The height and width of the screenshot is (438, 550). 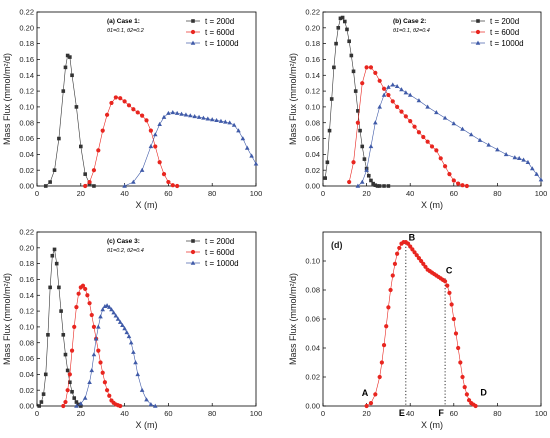 I want to click on y-tick-label: 0.20, so click(x=26, y=247).